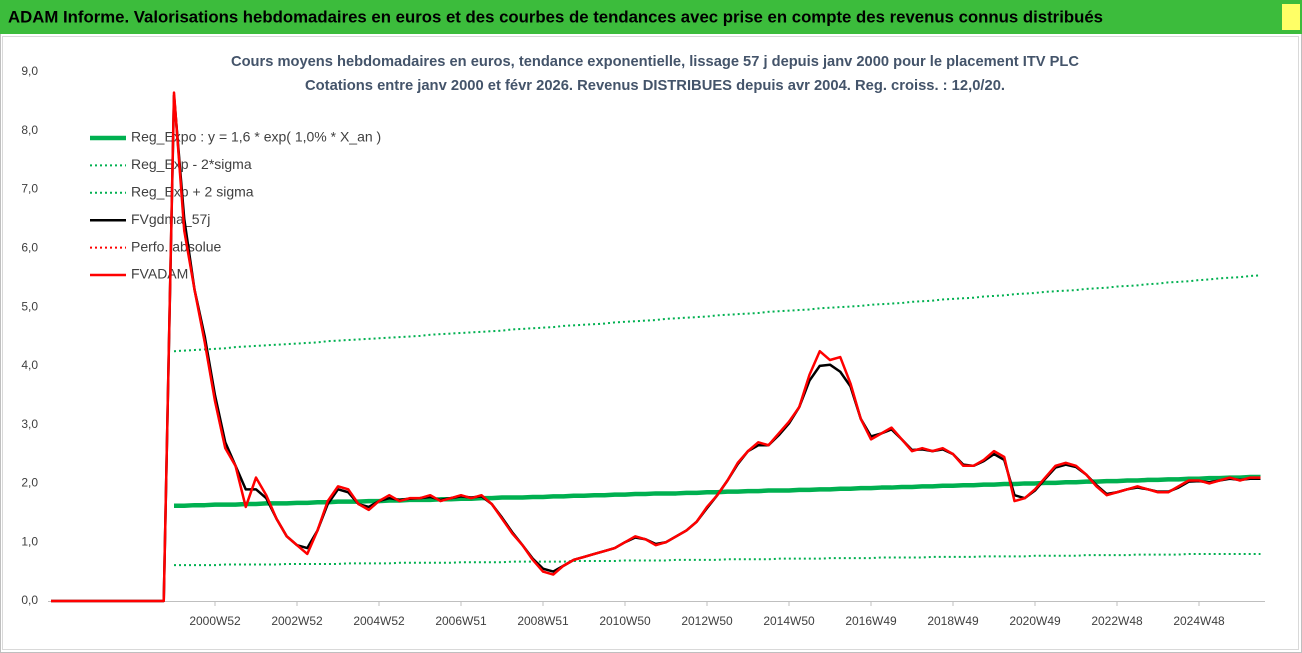 The height and width of the screenshot is (653, 1302). I want to click on x-tick-label: 2006W51, so click(461, 621).